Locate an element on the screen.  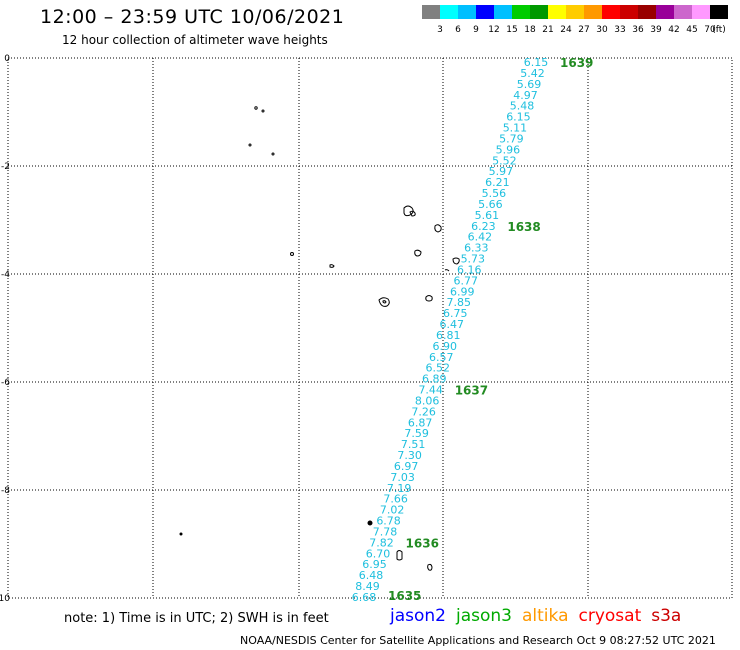
swh-value: 5.79 is located at coordinates (511, 138).